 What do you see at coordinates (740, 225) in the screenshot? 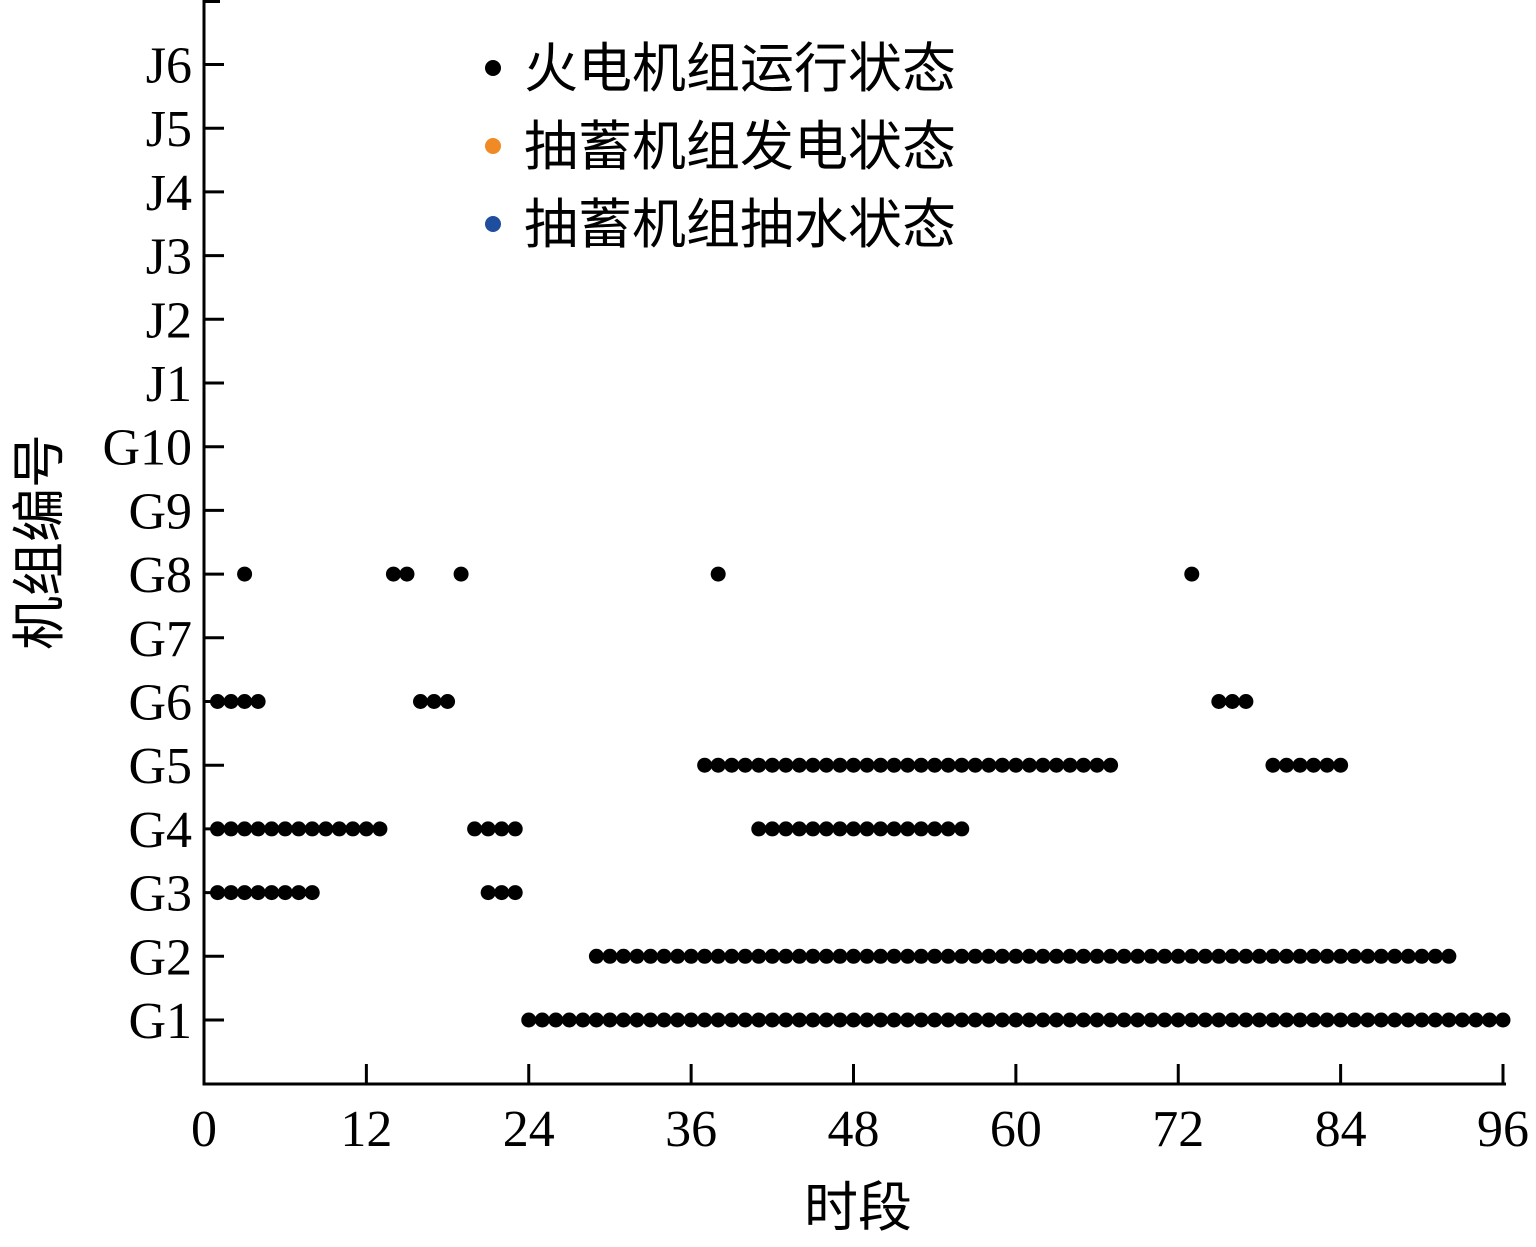
I see `legend-label: 抽蓄机组抽水状态` at bounding box center [740, 225].